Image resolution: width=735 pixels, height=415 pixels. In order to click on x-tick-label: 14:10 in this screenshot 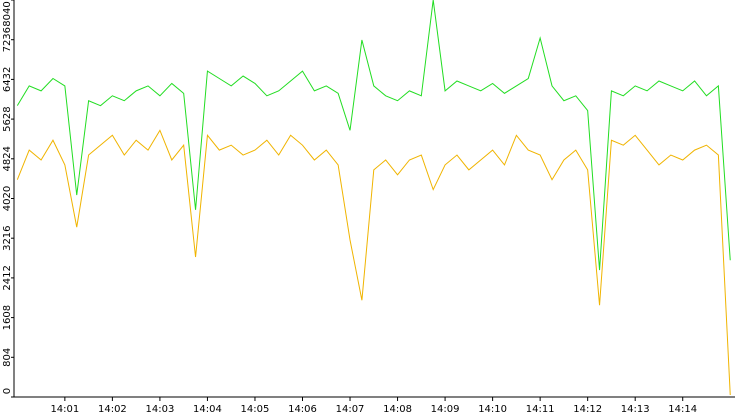, I will do `click(492, 409)`.